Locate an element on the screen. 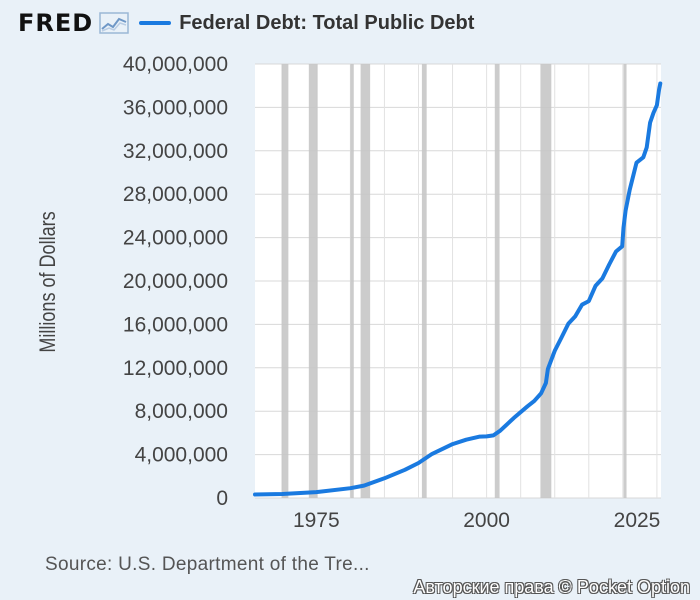  y-tick-label: 20,000,000 is located at coordinates (175, 281).